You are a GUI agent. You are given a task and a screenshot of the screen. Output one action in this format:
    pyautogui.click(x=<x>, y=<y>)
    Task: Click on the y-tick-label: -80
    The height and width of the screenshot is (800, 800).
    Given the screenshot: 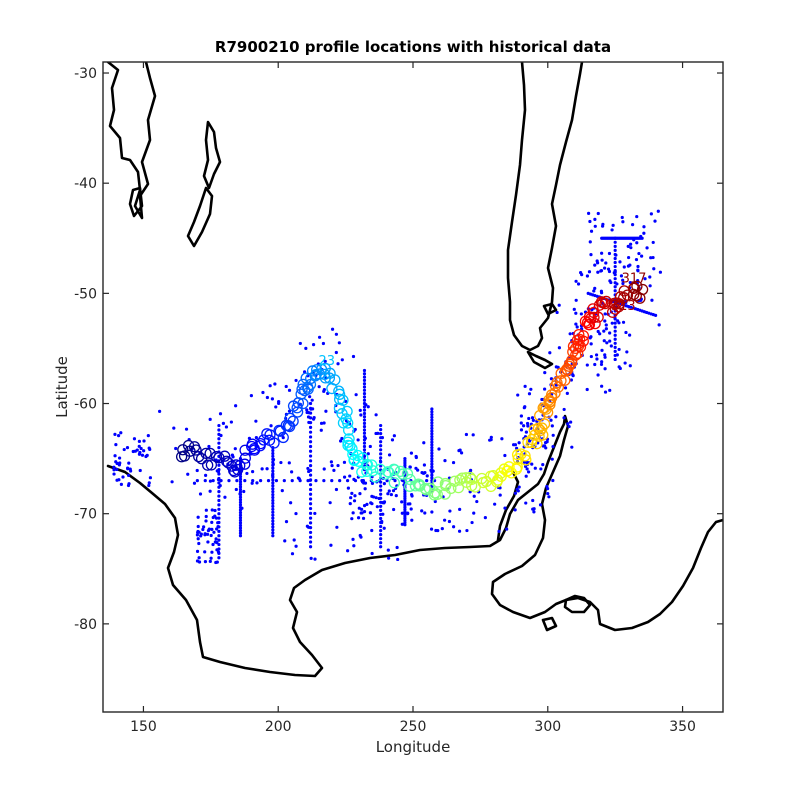 What is the action you would take?
    pyautogui.click(x=85, y=625)
    